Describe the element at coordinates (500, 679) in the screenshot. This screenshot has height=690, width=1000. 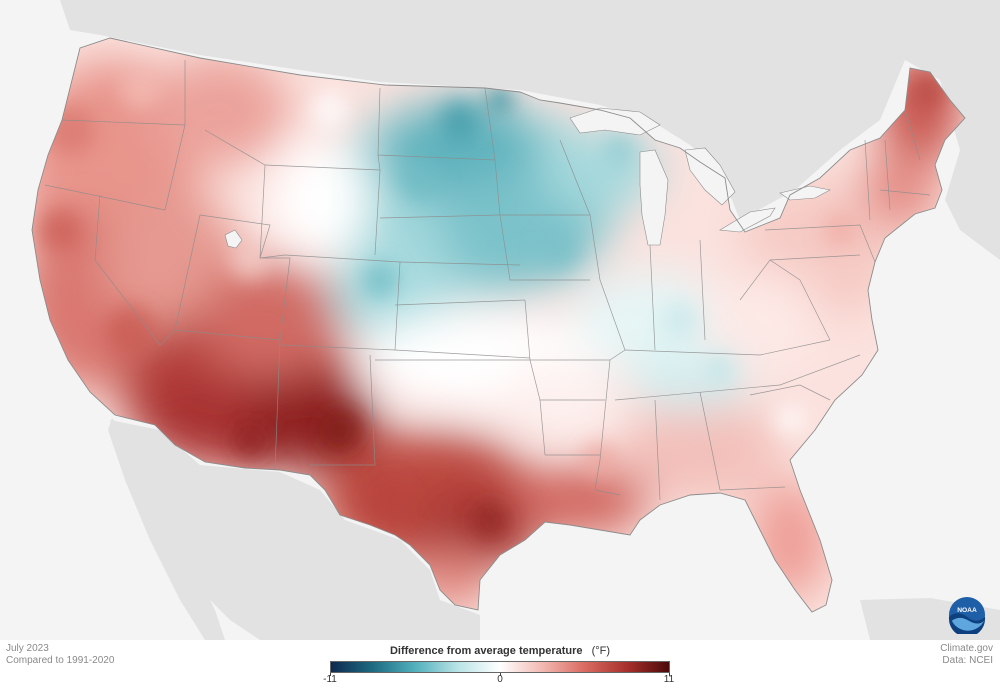
I see `legend-mid-label: 0` at that location.